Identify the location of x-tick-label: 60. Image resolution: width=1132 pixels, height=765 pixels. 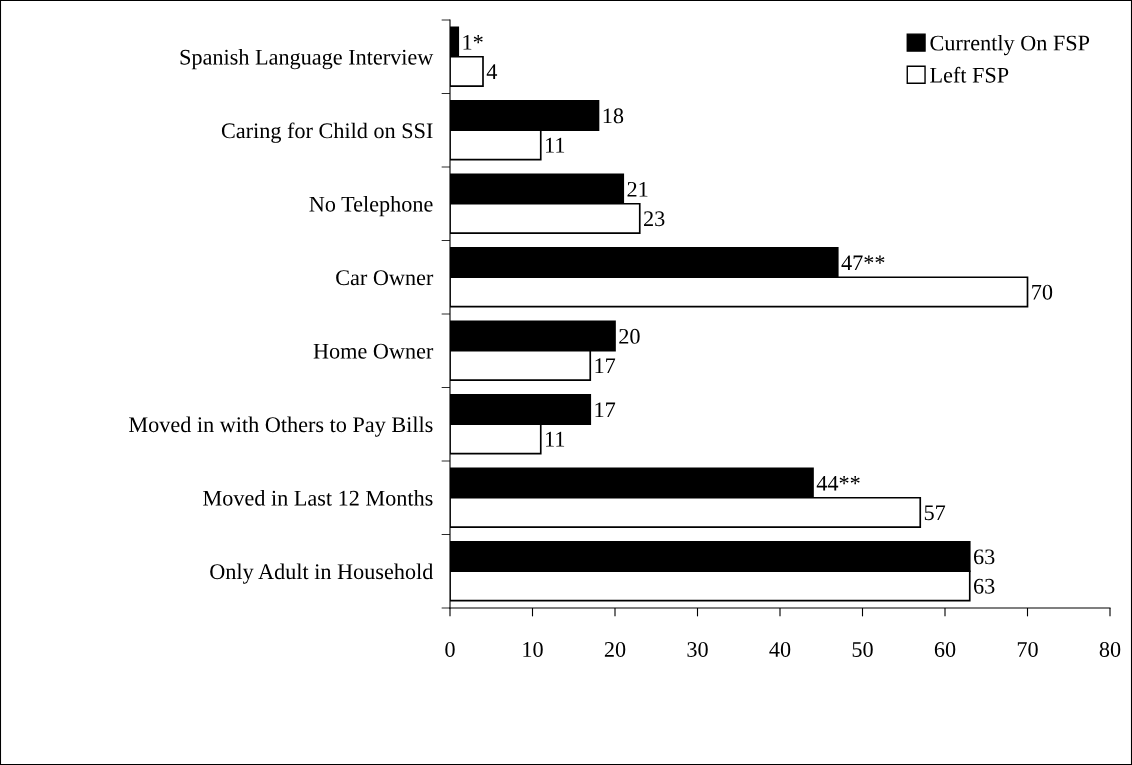
(945, 649).